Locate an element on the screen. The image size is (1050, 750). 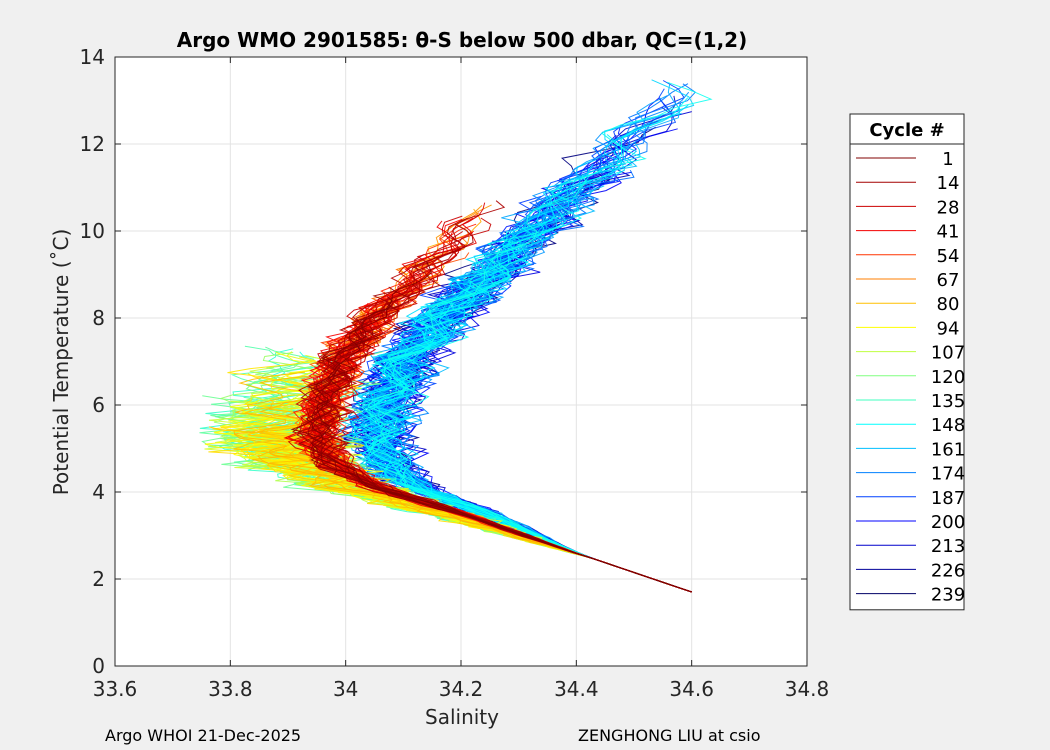
x-axis-label: Salinity is located at coordinates (462, 717).